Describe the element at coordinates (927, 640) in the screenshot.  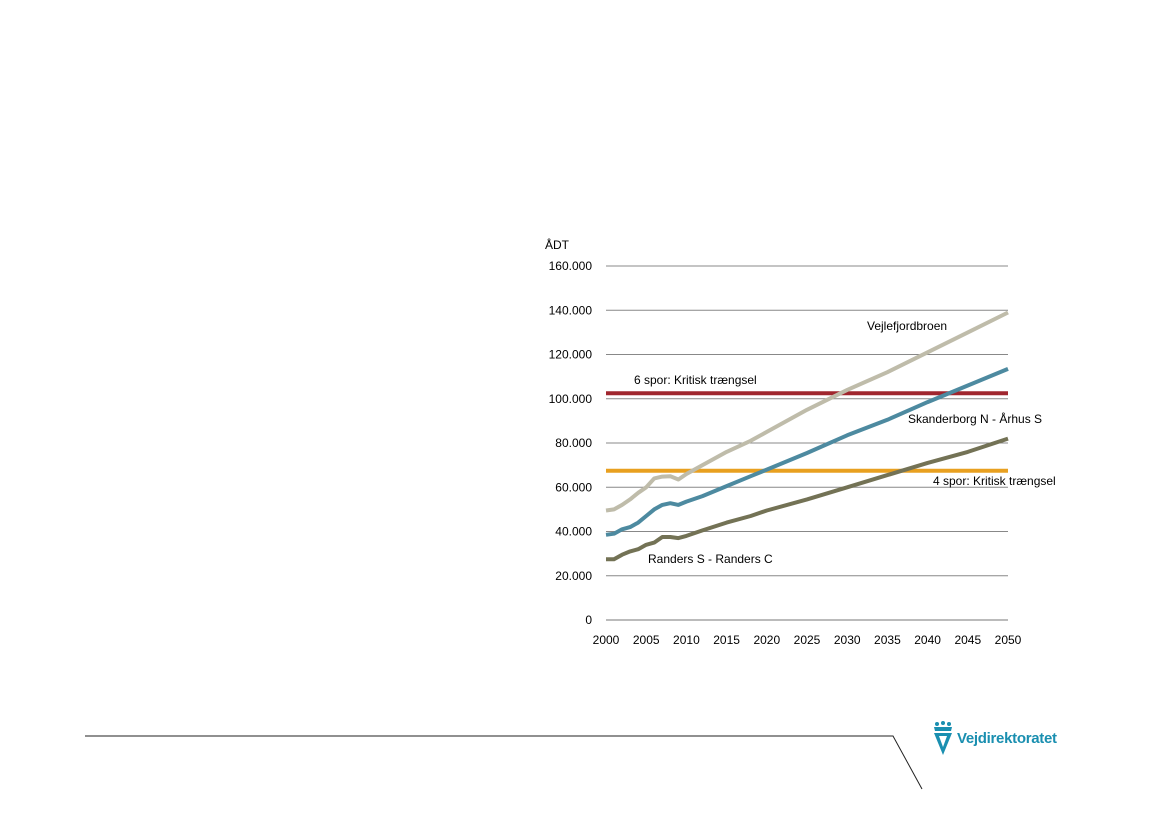
I see `x-tick-label: 2040` at that location.